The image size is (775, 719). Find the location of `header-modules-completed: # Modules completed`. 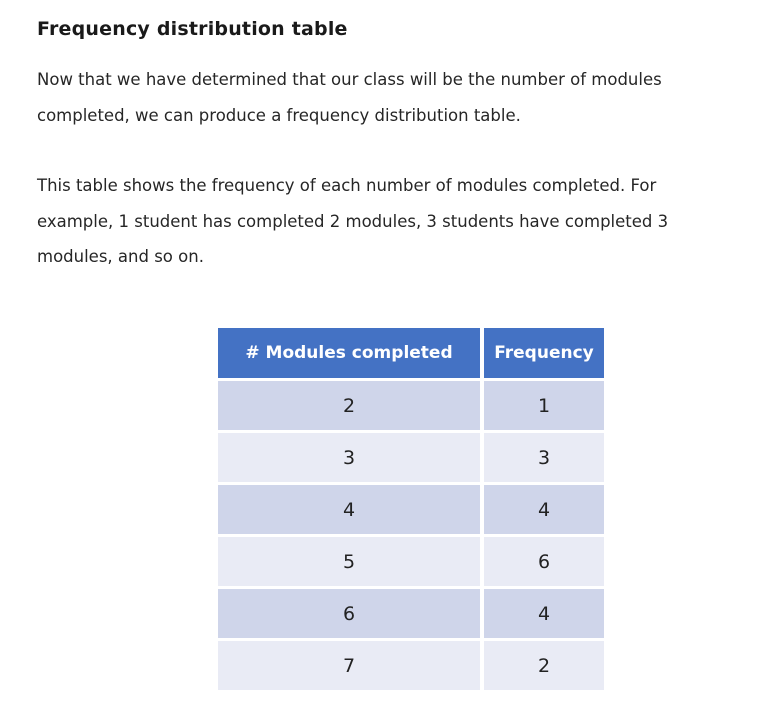

header-modules-completed: # Modules completed is located at coordinates (349, 353).